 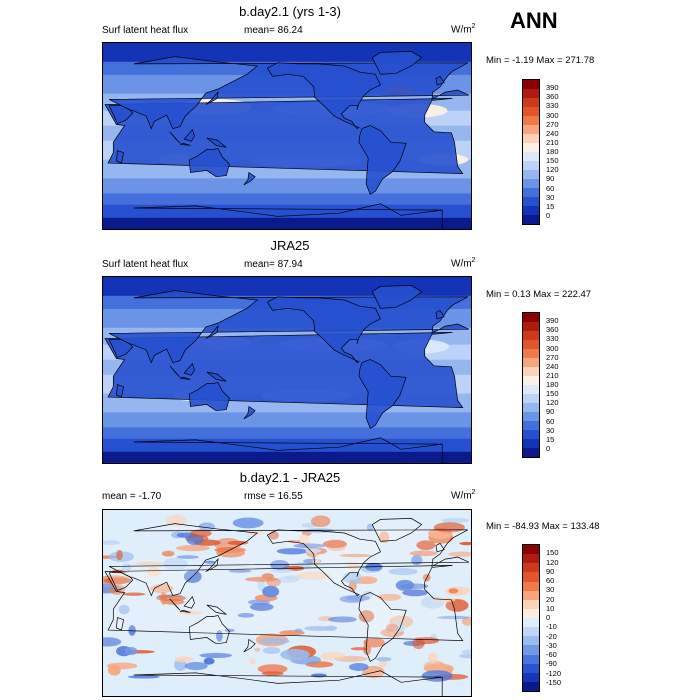 What do you see at coordinates (551, 645) in the screenshot?
I see `colorbar-tick-label: -30` at bounding box center [551, 645].